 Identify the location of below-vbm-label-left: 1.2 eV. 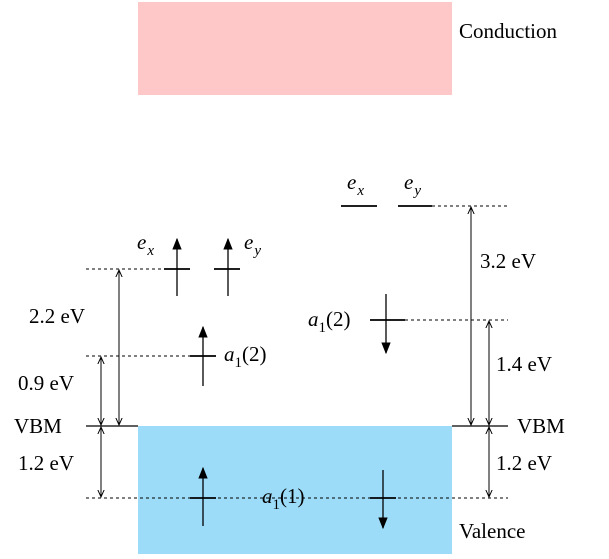
(46, 463).